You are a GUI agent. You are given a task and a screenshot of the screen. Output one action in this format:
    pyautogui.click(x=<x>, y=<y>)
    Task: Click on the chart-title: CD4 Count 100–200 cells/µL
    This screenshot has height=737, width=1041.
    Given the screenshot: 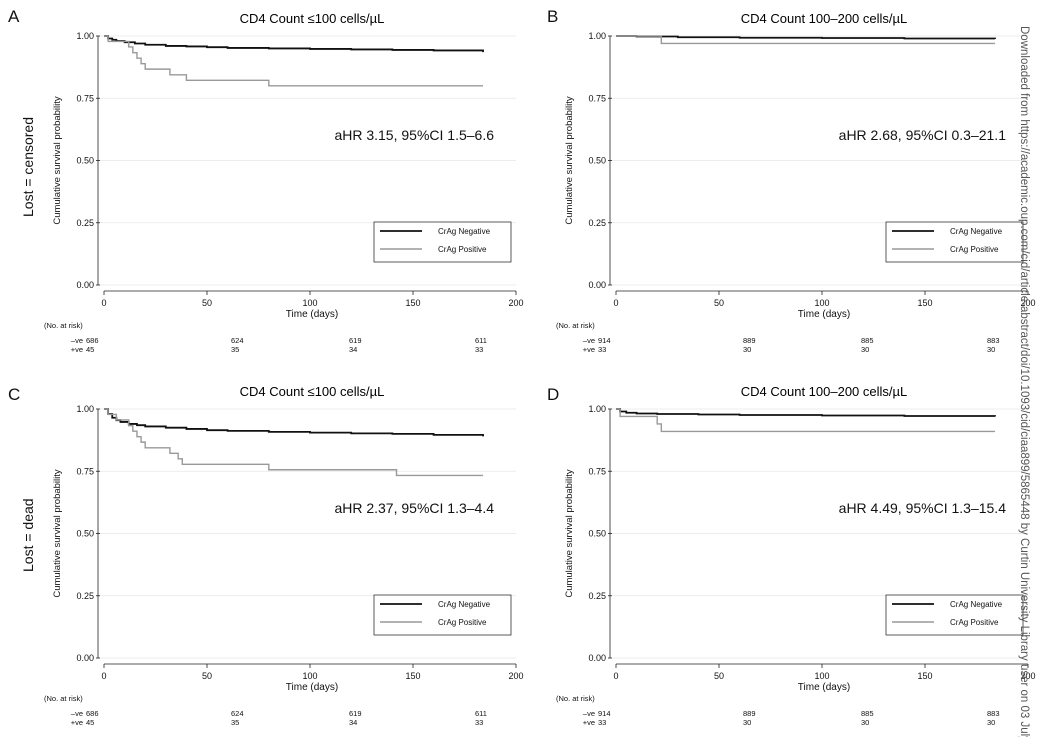 What is the action you would take?
    pyautogui.click(x=824, y=18)
    